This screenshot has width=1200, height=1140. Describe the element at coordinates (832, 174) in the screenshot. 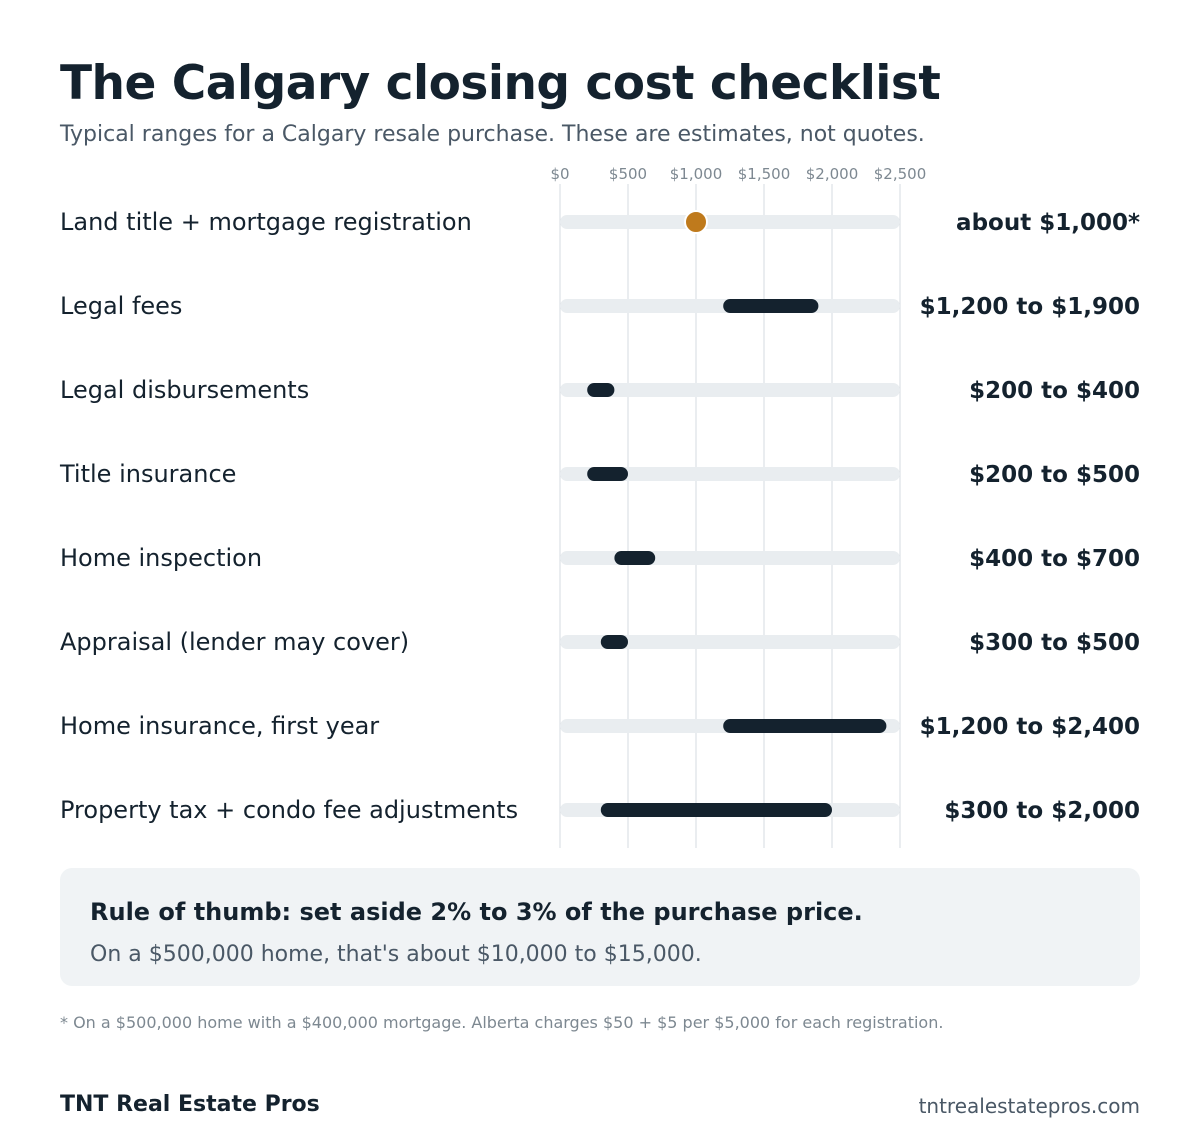

I see `x-tick-label: $2,000` at that location.